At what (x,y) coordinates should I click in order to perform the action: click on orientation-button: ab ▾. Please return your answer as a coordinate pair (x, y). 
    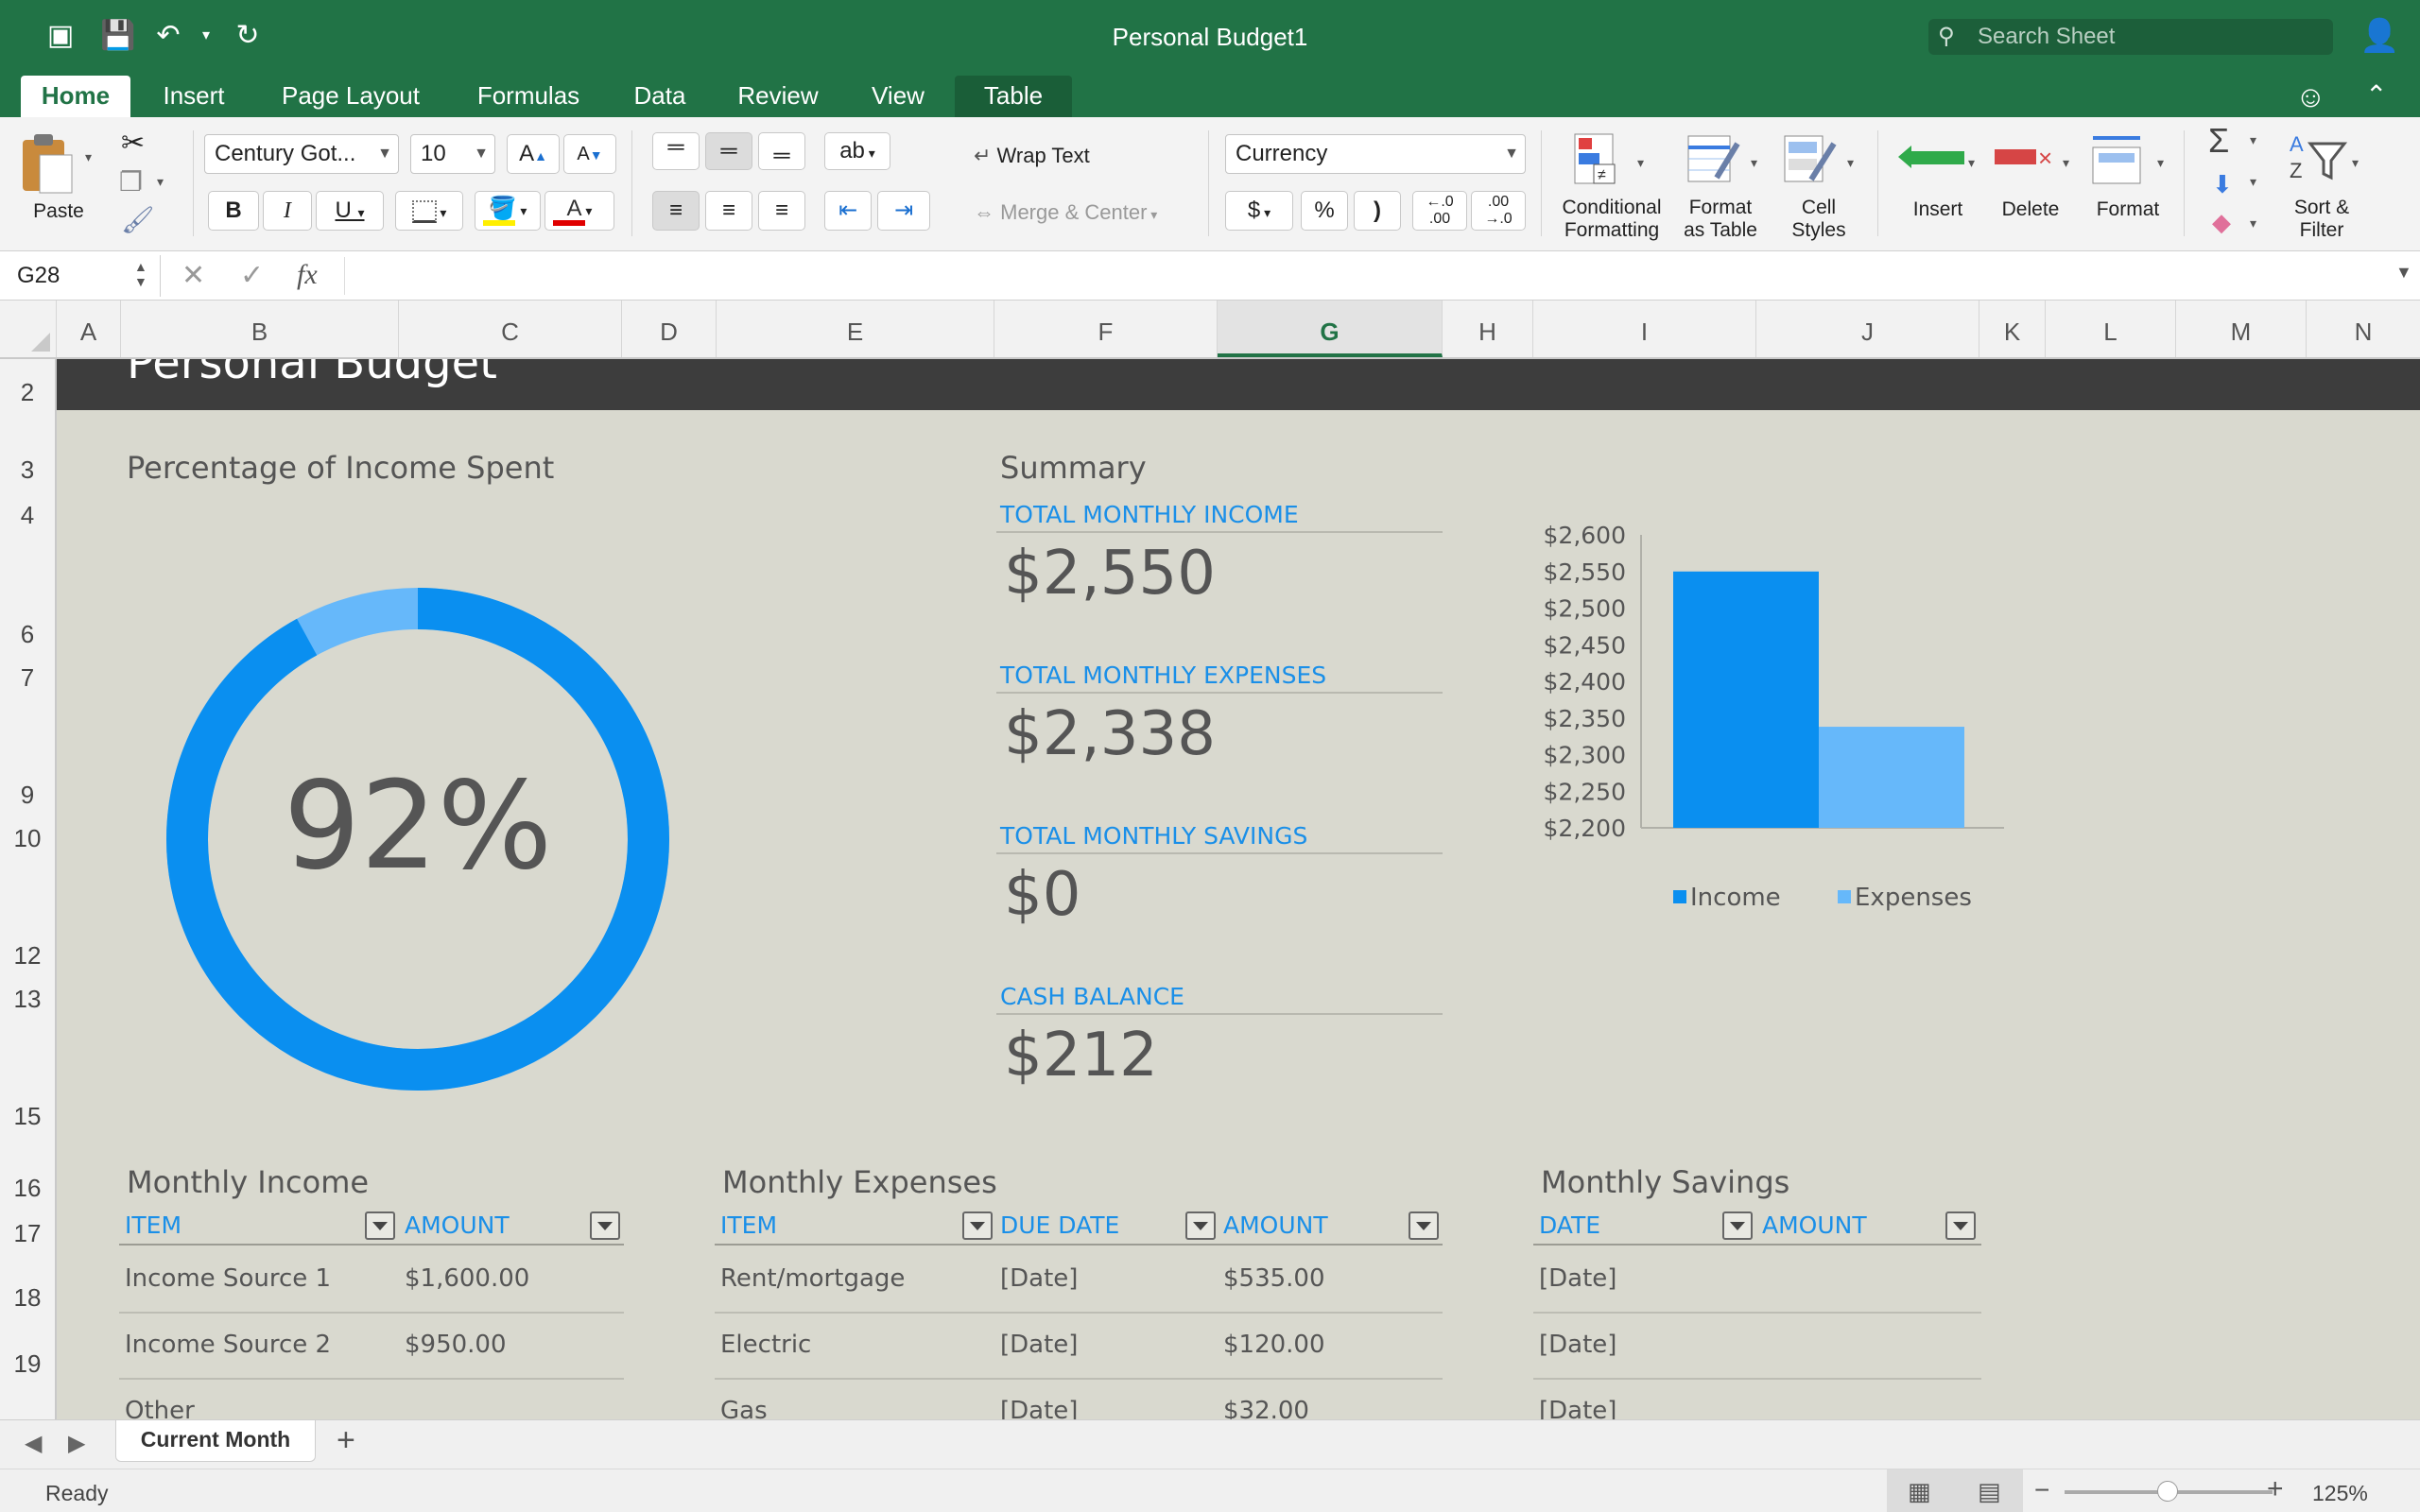
    Looking at the image, I should click on (857, 151).